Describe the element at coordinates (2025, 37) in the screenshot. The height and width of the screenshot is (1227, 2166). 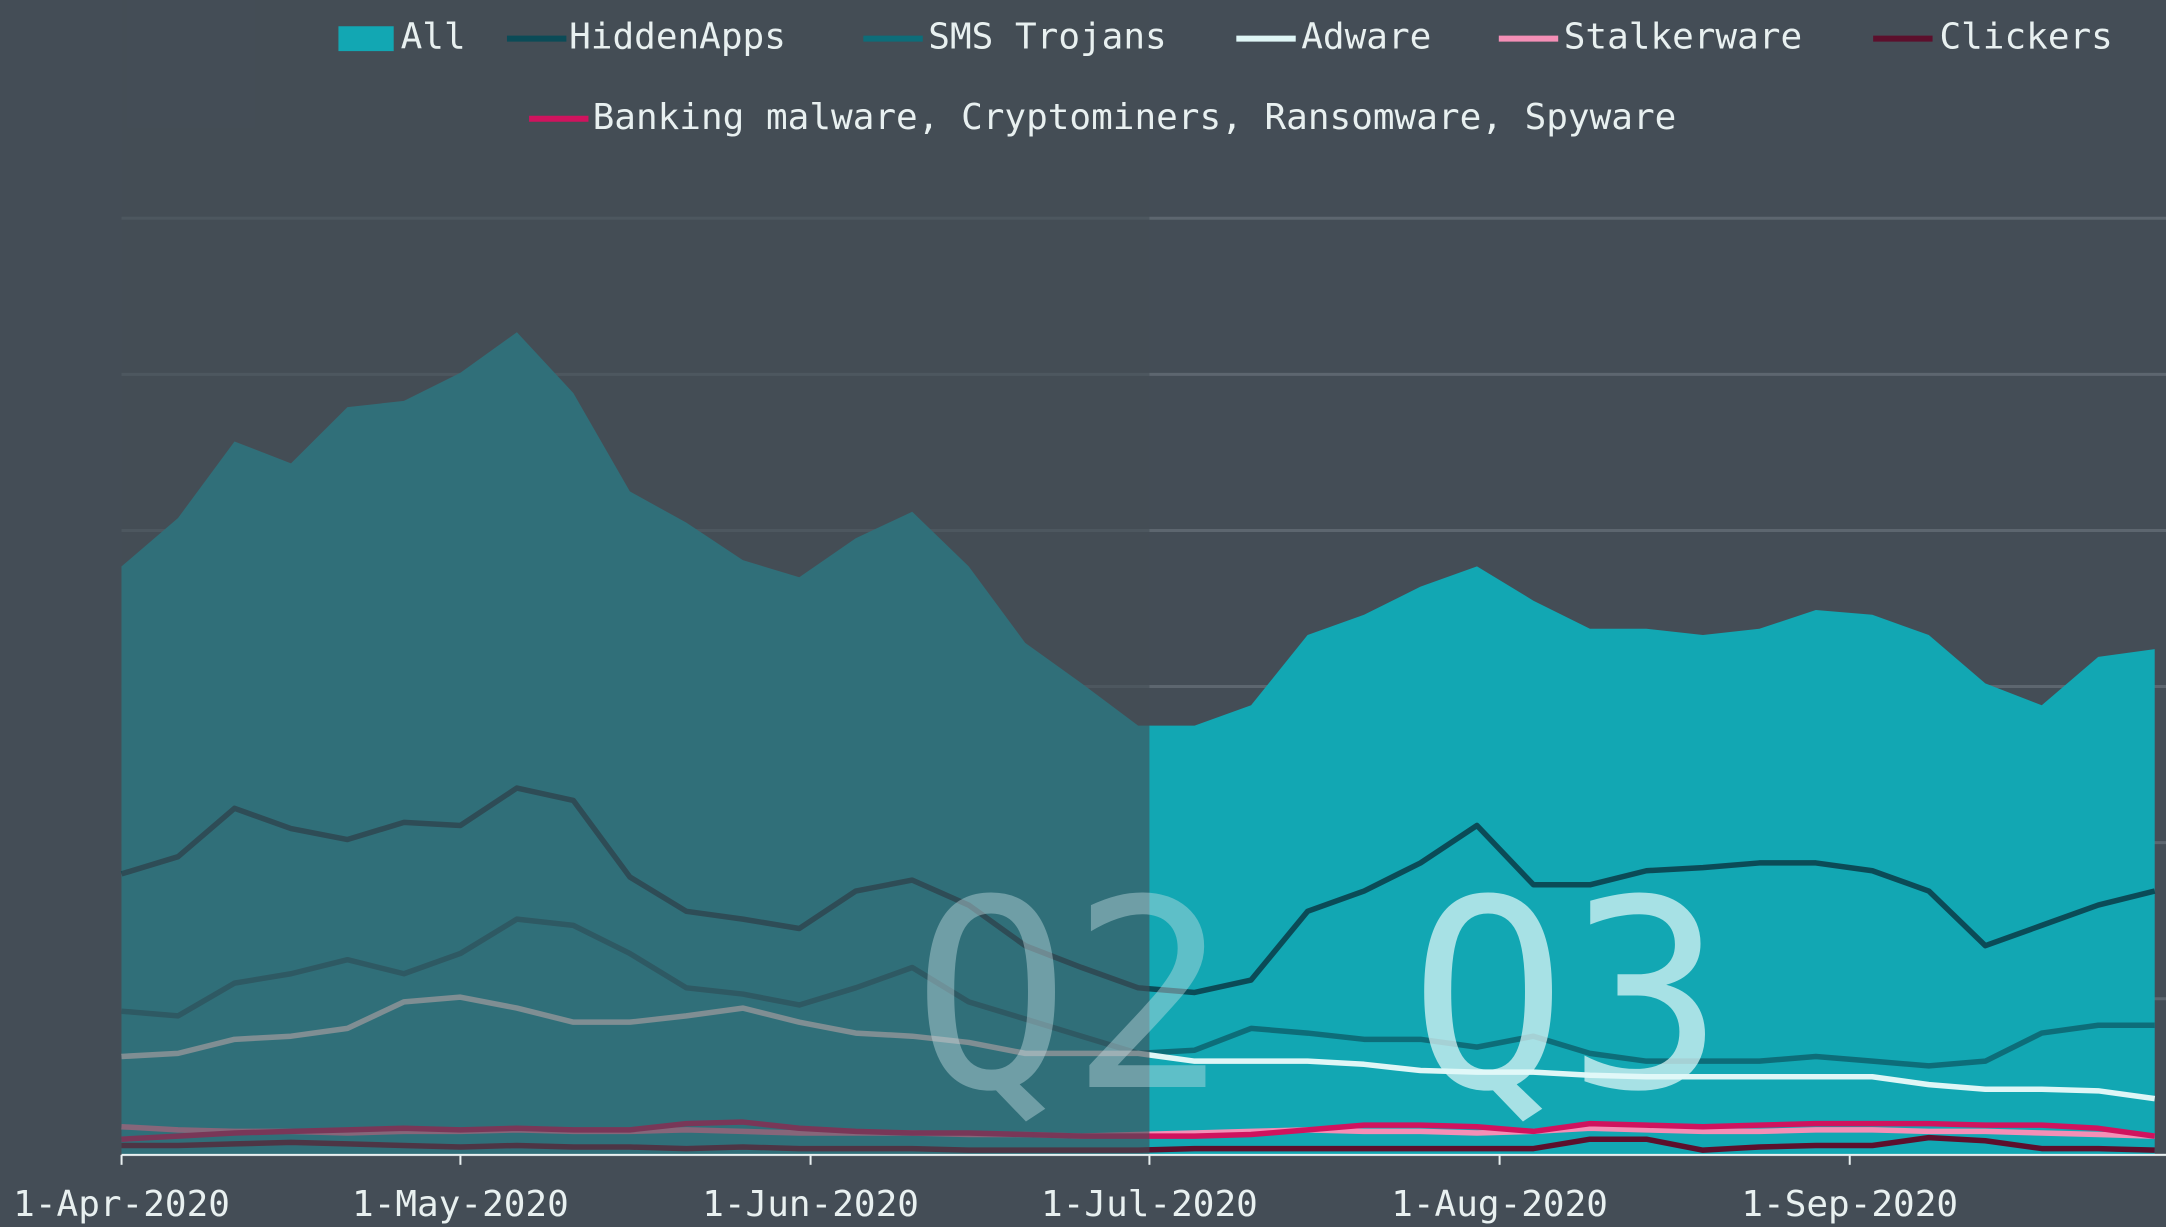
I see `legend-label: Clickers` at that location.